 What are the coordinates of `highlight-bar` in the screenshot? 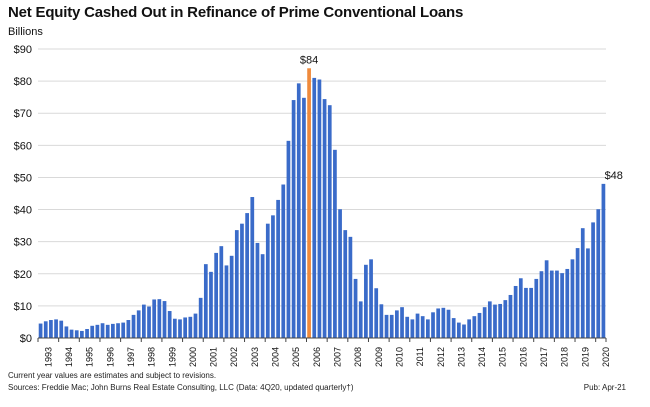 It's located at (309, 203).